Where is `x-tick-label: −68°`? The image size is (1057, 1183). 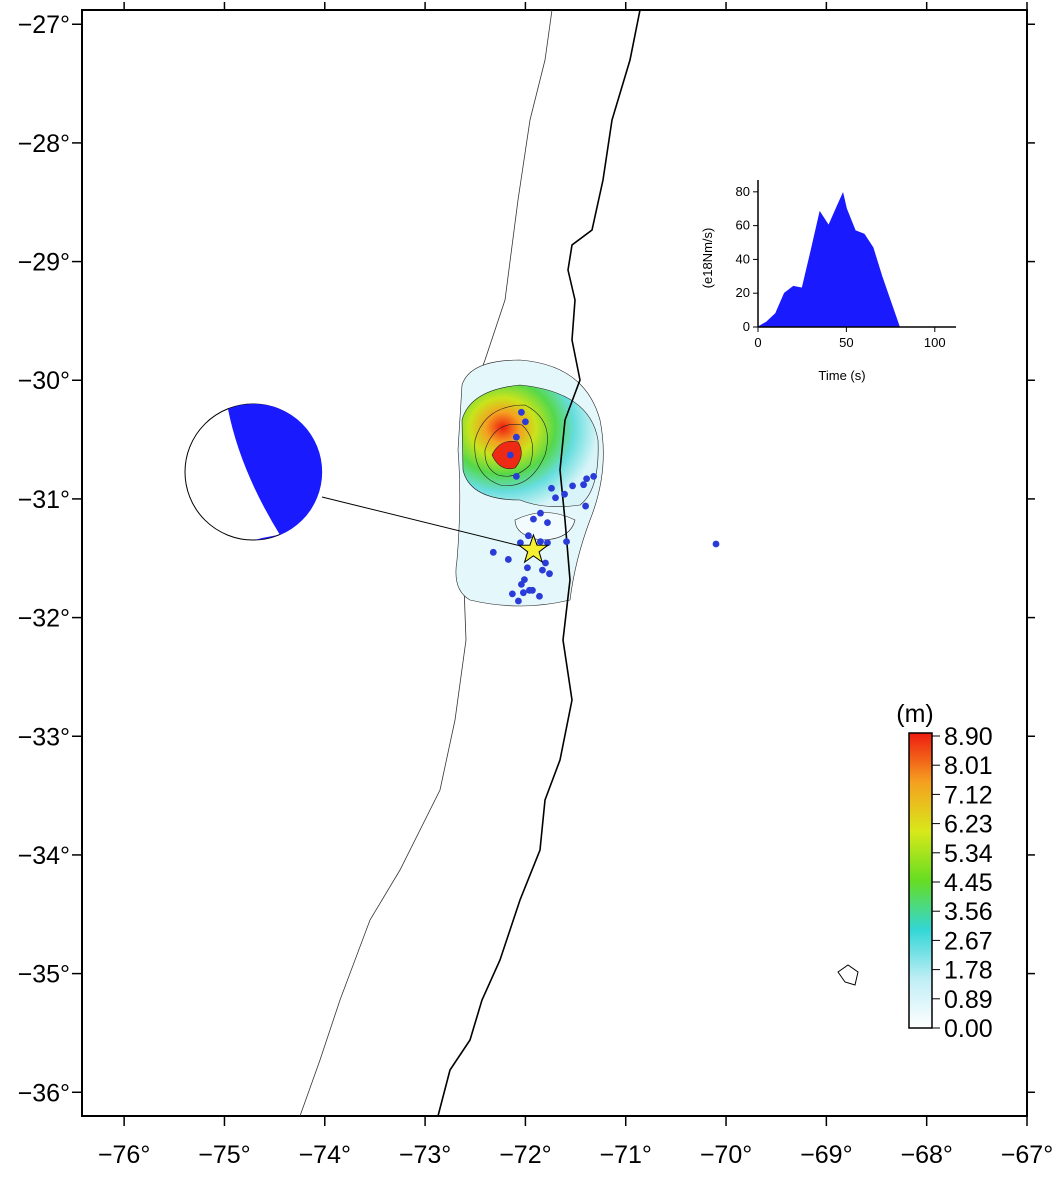 x-tick-label: −68° is located at coordinates (926, 1155).